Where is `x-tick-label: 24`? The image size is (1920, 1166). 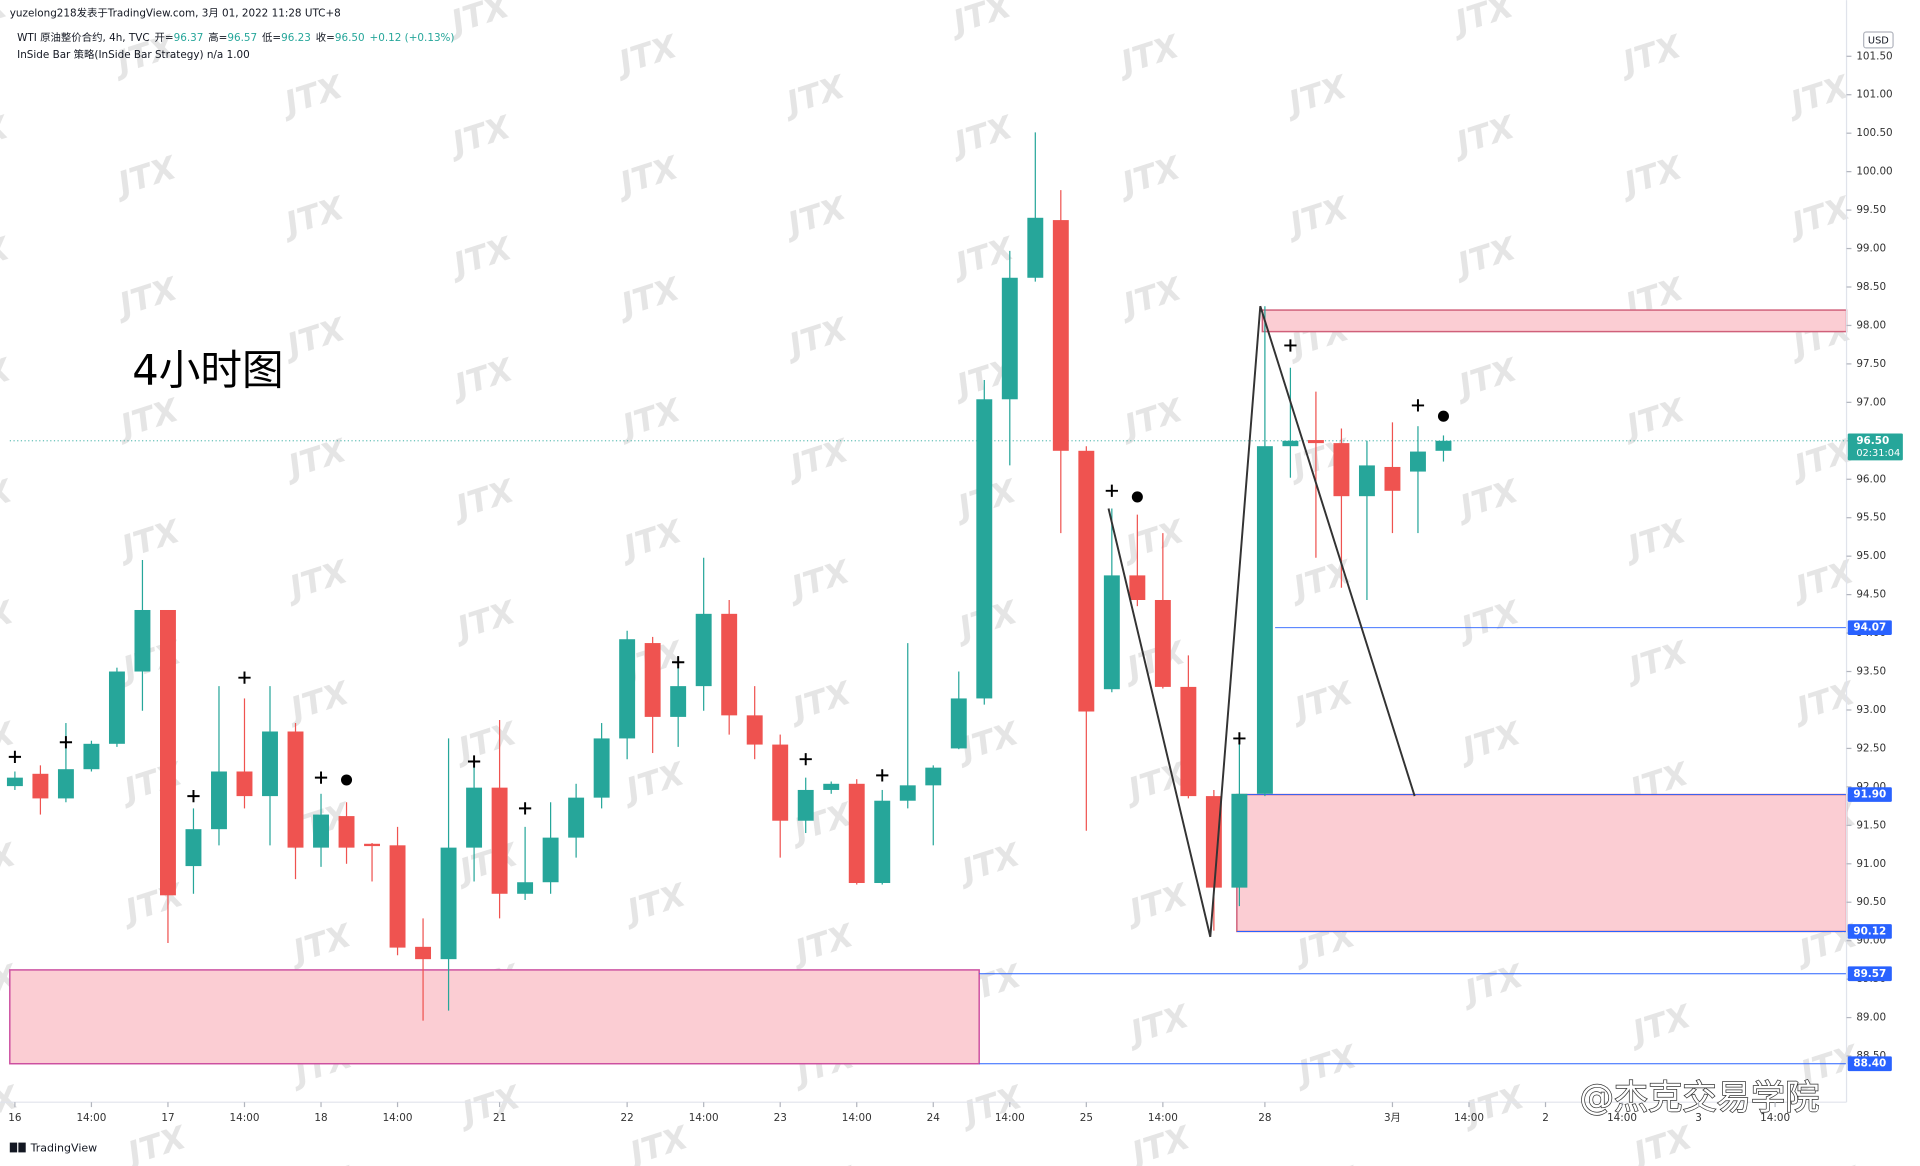
x-tick-label: 24 is located at coordinates (934, 1118).